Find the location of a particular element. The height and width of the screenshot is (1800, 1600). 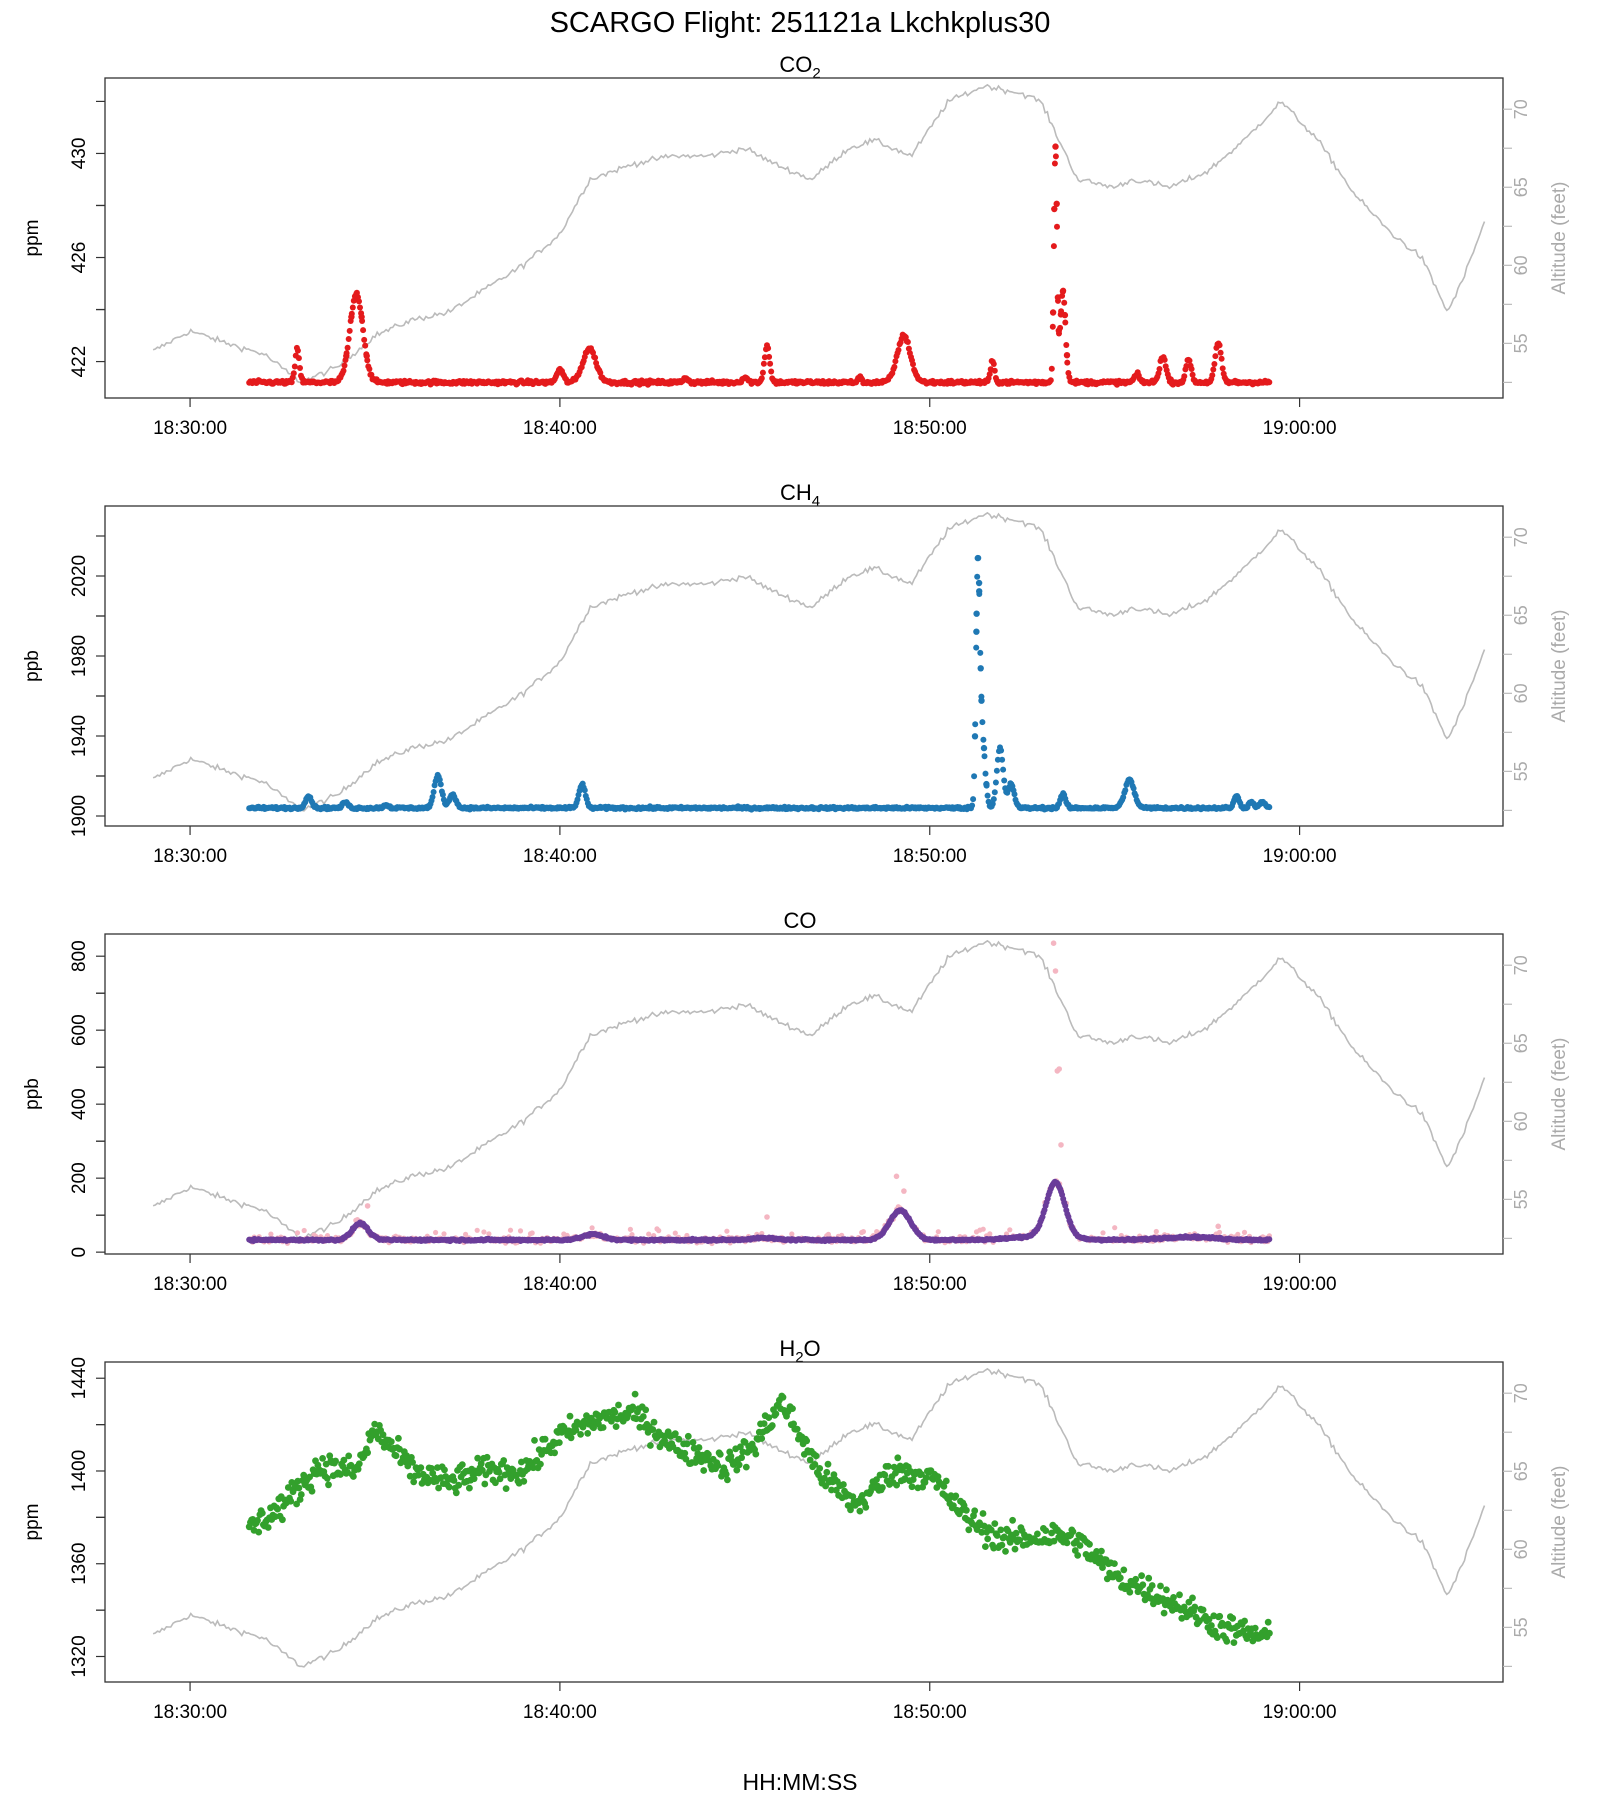

y-tick-label: 430 is located at coordinates (79, 154).